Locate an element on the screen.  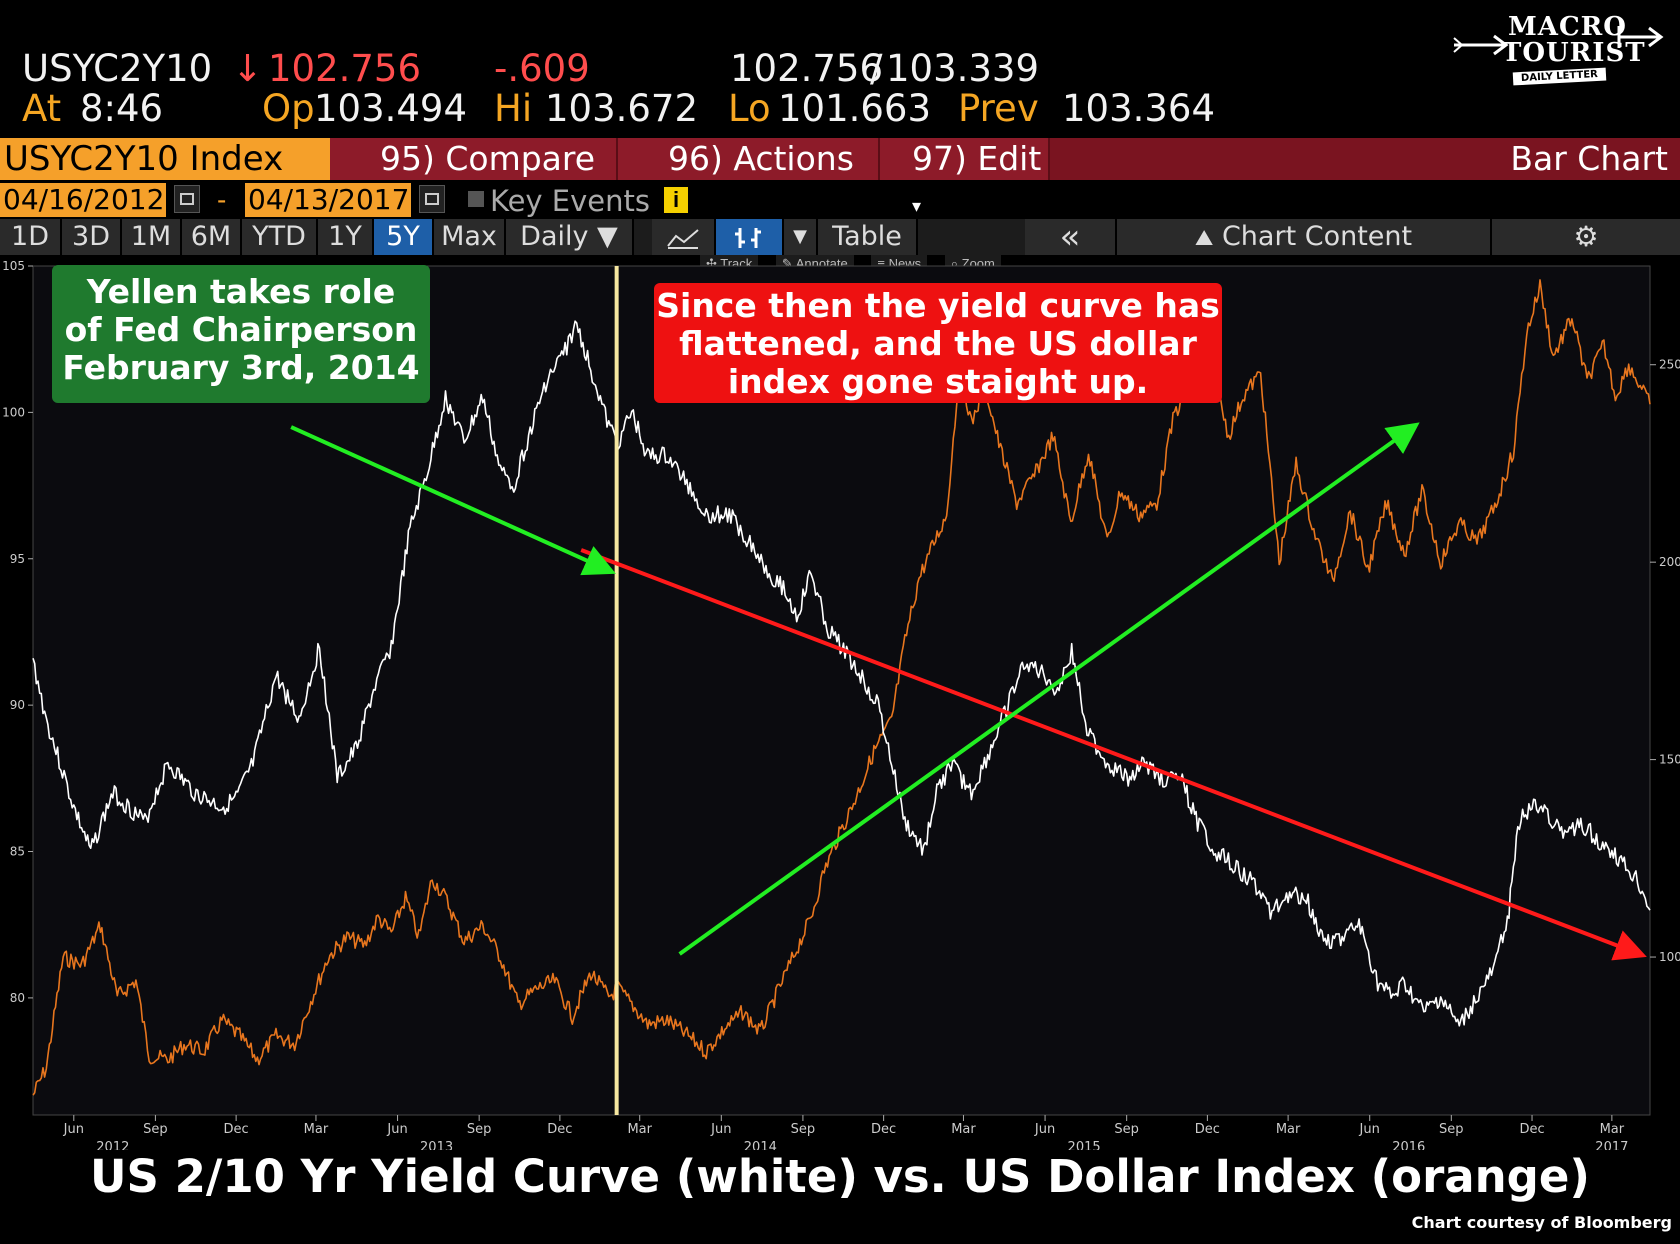
chart-content-label: Chart Content is located at coordinates (1317, 236).